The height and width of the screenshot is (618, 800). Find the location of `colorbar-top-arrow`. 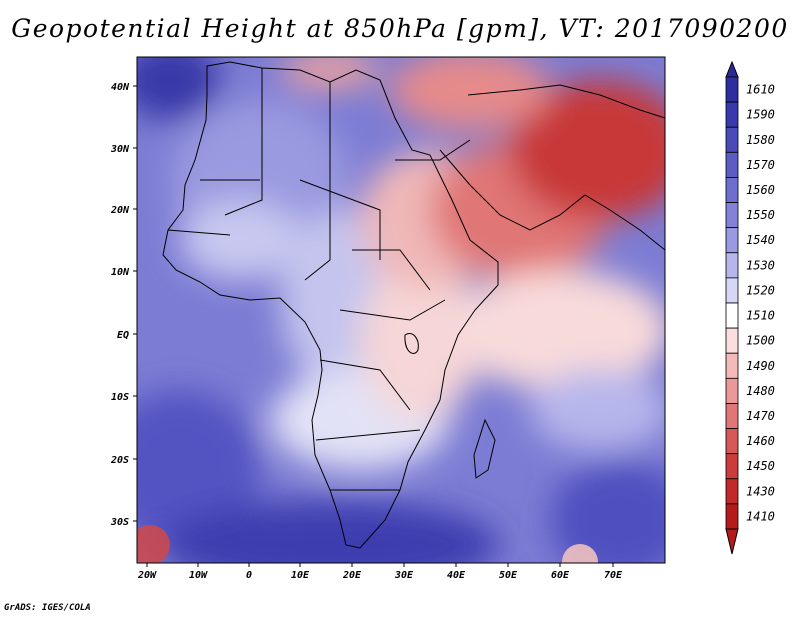

colorbar-top-arrow is located at coordinates (732, 69).